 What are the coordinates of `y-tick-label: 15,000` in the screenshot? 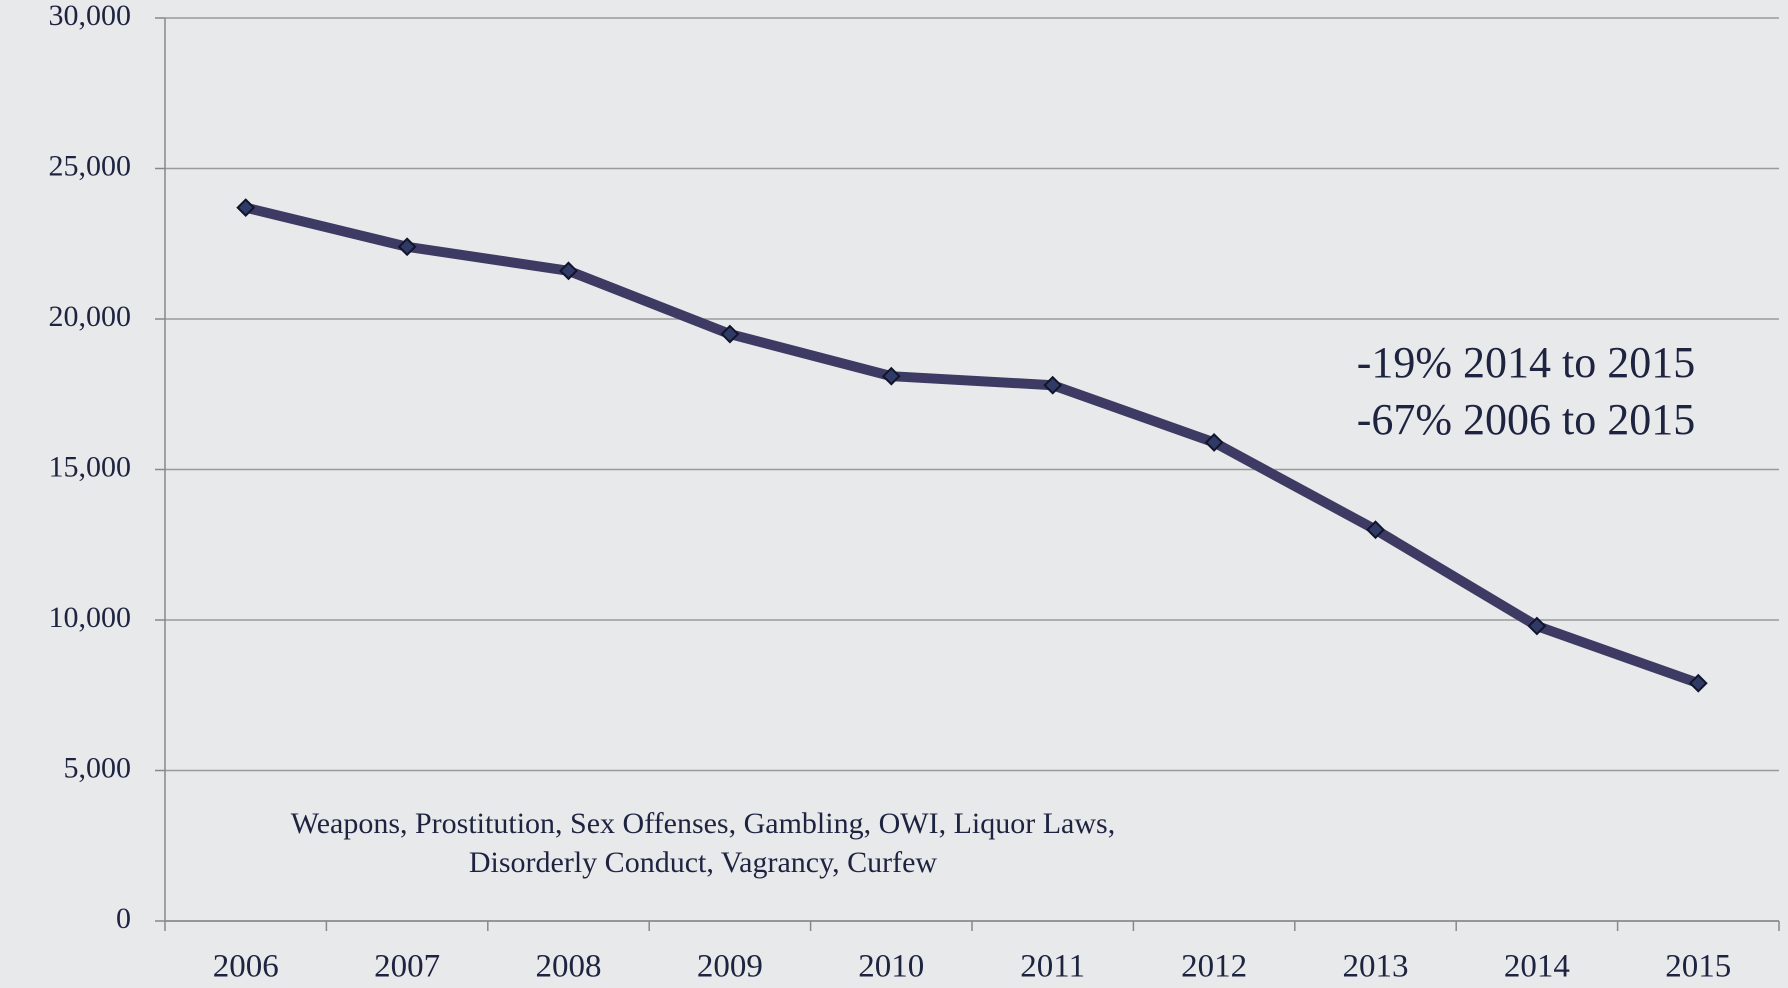 It's located at (90, 466).